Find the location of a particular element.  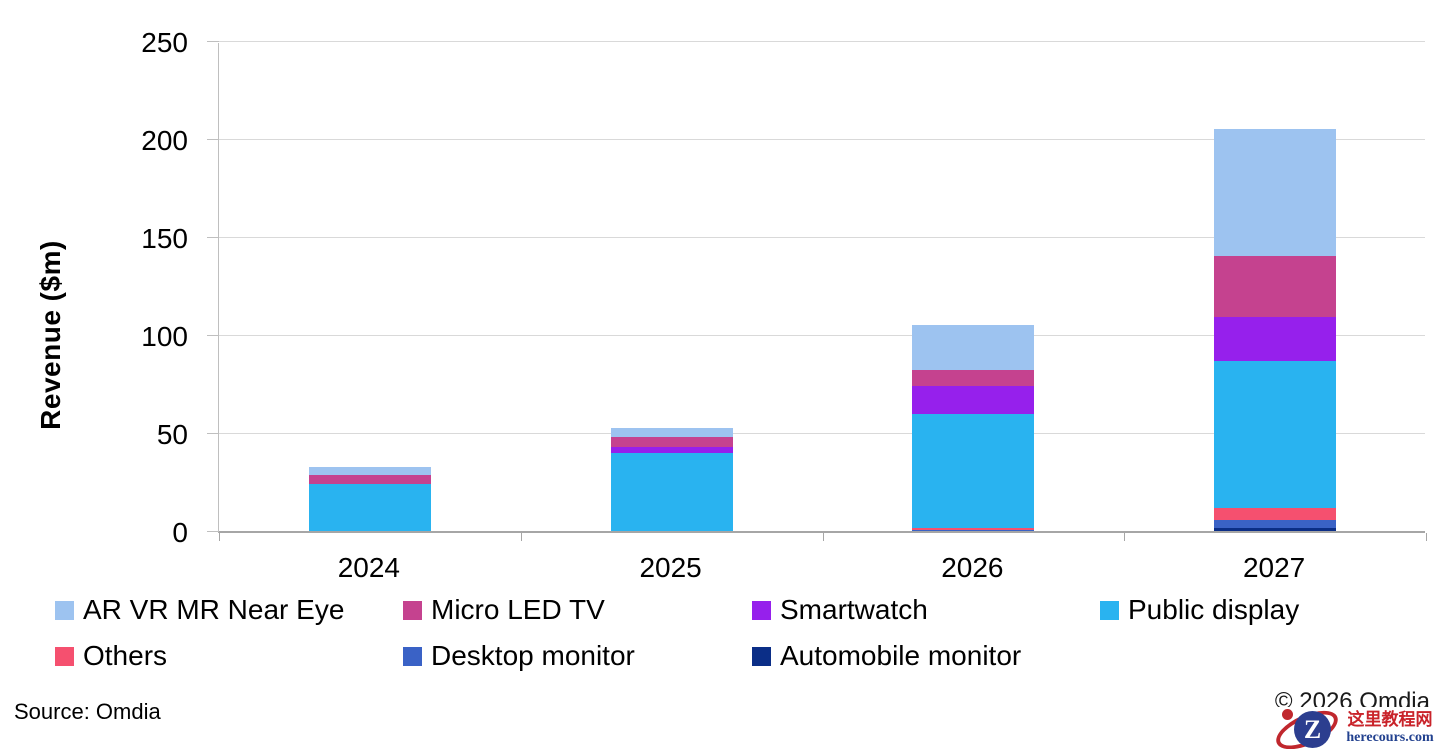

x-tick-label-2024: 2024 is located at coordinates (369, 567).